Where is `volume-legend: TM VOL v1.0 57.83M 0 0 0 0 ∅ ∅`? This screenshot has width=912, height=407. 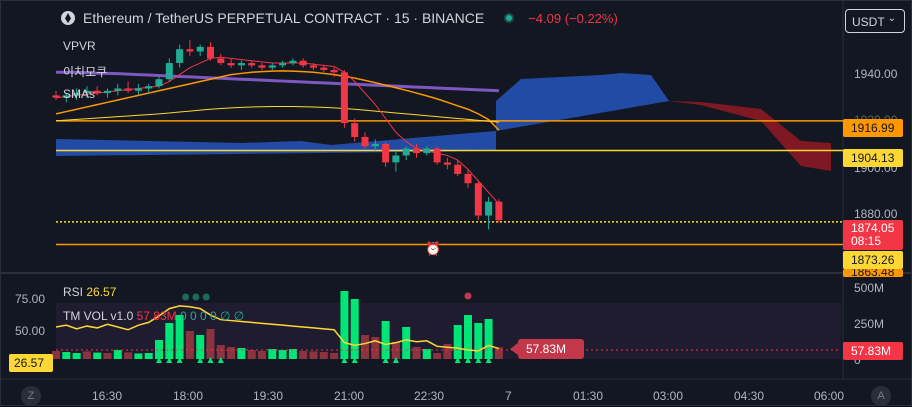
volume-legend: TM VOL v1.0 57.83M 0 0 0 0 ∅ ∅ is located at coordinates (153, 316).